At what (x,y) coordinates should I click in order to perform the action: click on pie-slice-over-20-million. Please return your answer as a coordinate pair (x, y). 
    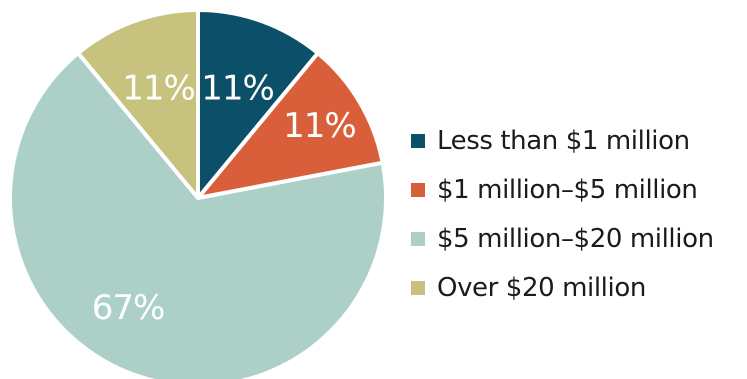
    Looking at the image, I should click on (138, 104).